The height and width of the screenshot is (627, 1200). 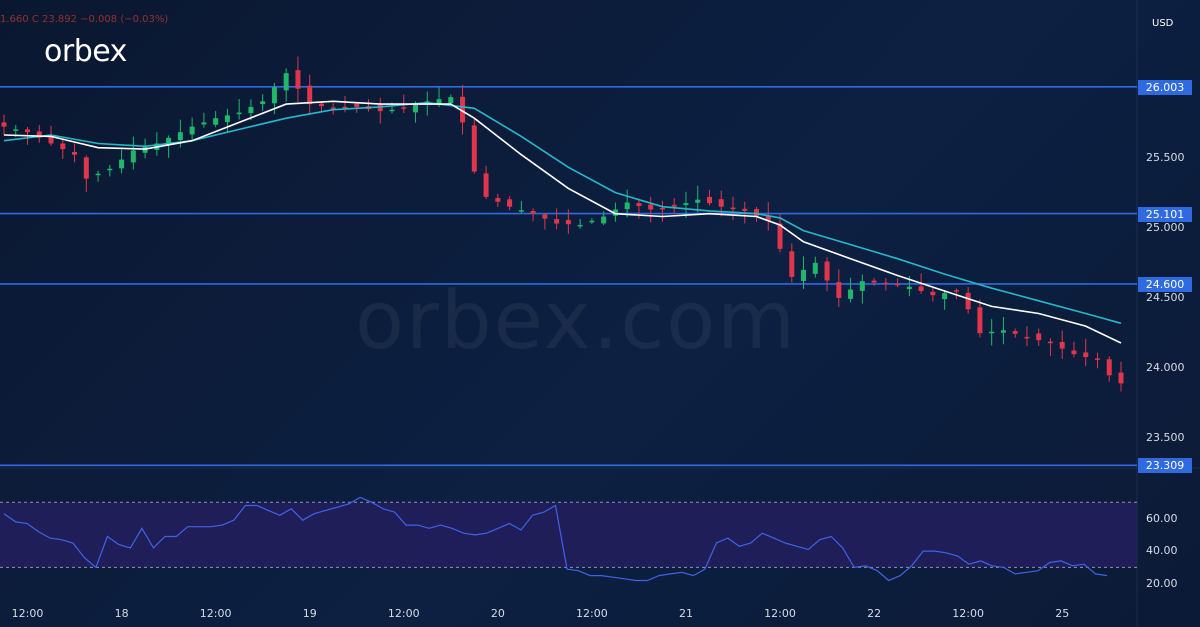 I want to click on time-tick-label: 22, so click(x=874, y=613).